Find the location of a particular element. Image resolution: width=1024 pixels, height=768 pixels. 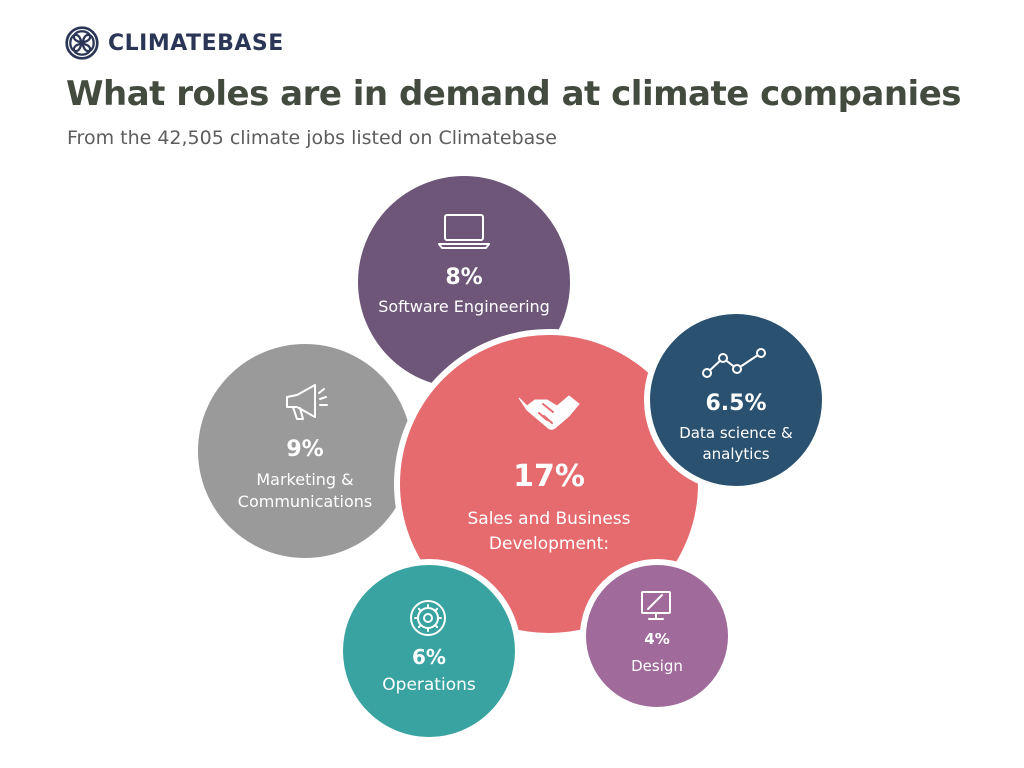

bubble-design: 4% Design is located at coordinates (657, 636).